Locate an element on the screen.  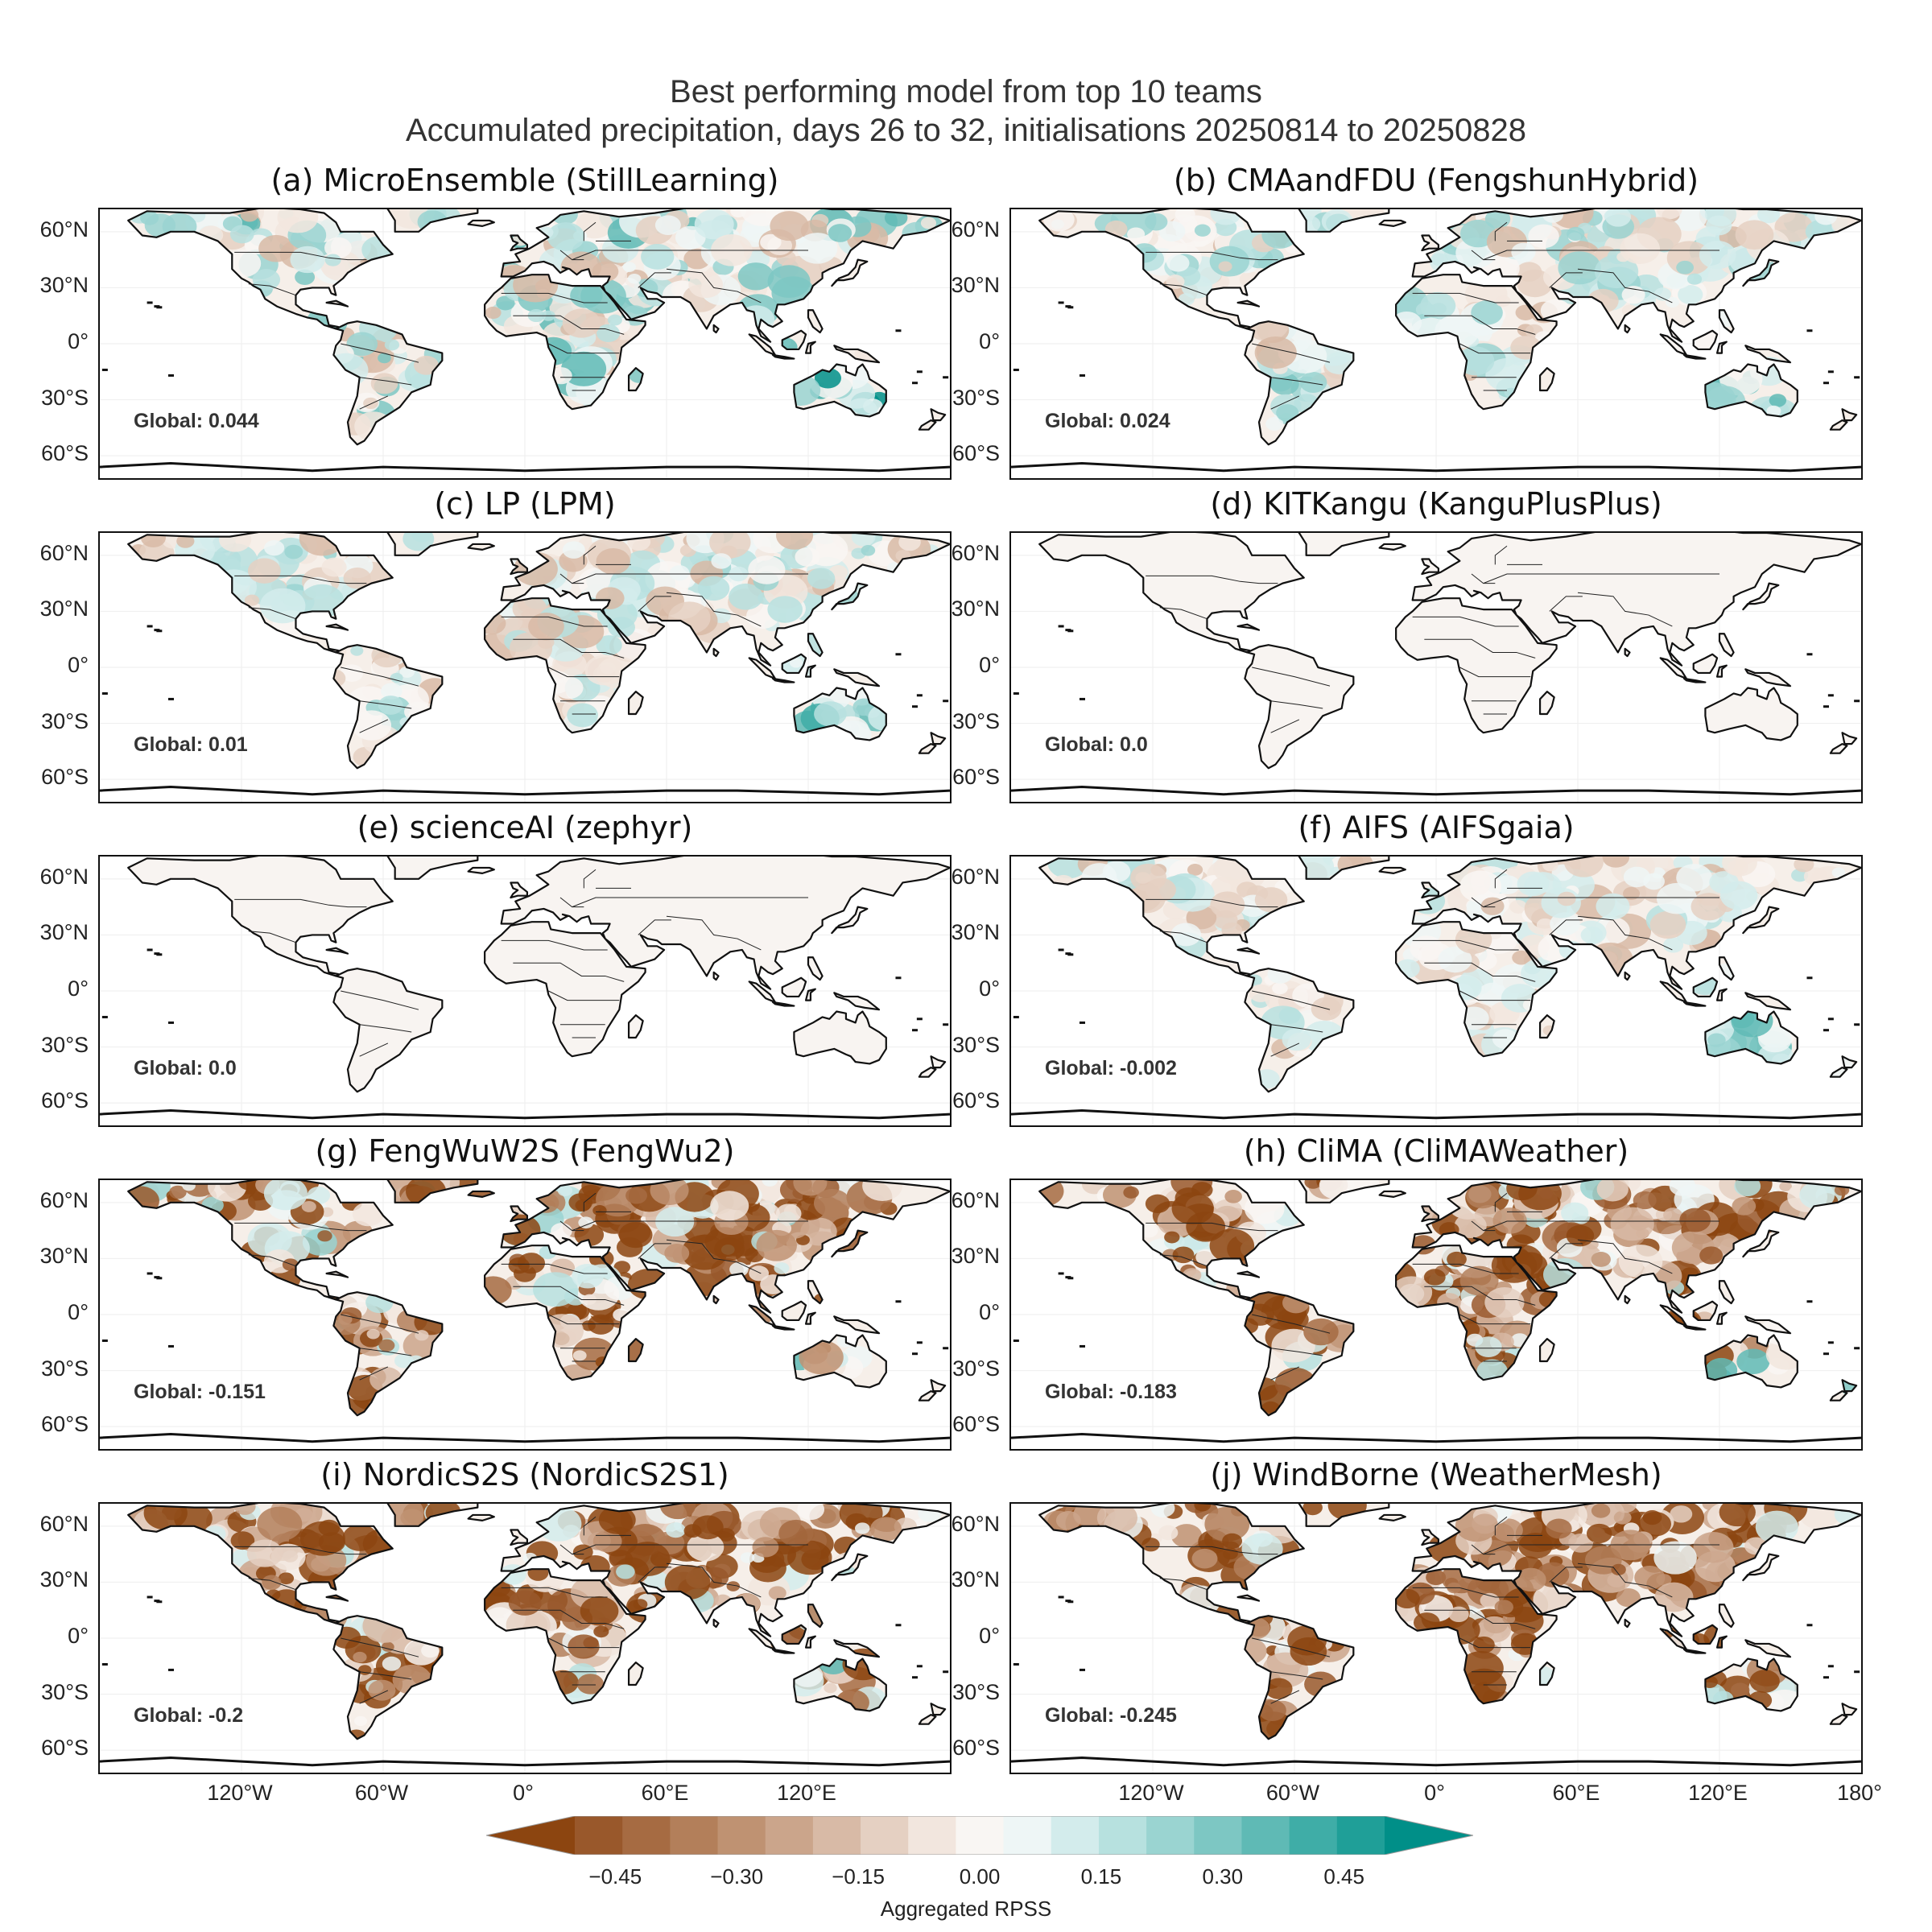
map-panel: Global: 0.044 is located at coordinates (525, 344).